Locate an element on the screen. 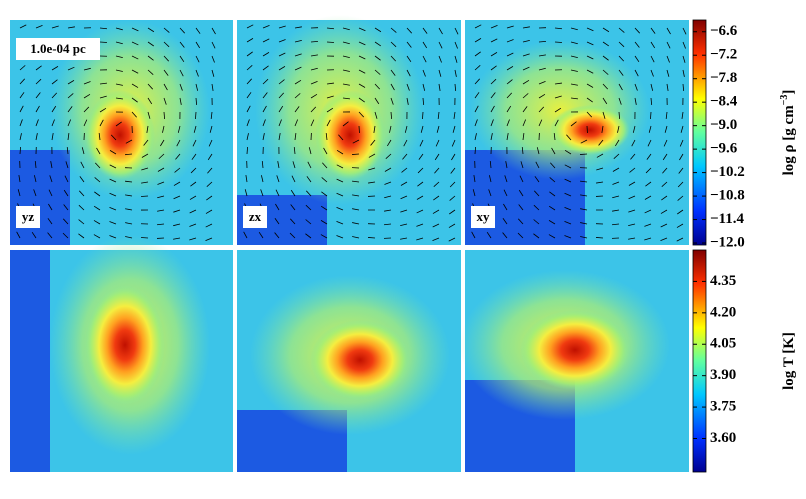 Image resolution: width=806 pixels, height=499 pixels. low-region is located at coordinates (30, 361).